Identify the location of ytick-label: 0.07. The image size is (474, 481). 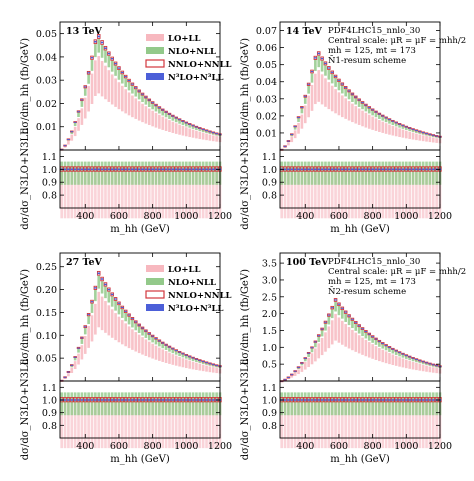
(266, 31).